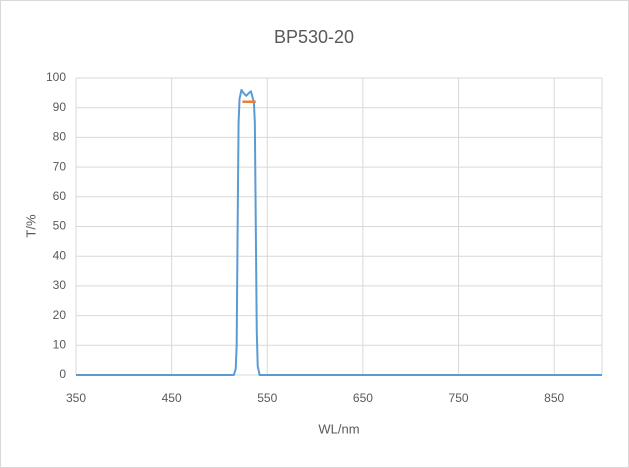 This screenshot has height=468, width=629. What do you see at coordinates (62, 374) in the screenshot?
I see `y-tick-label: 0` at bounding box center [62, 374].